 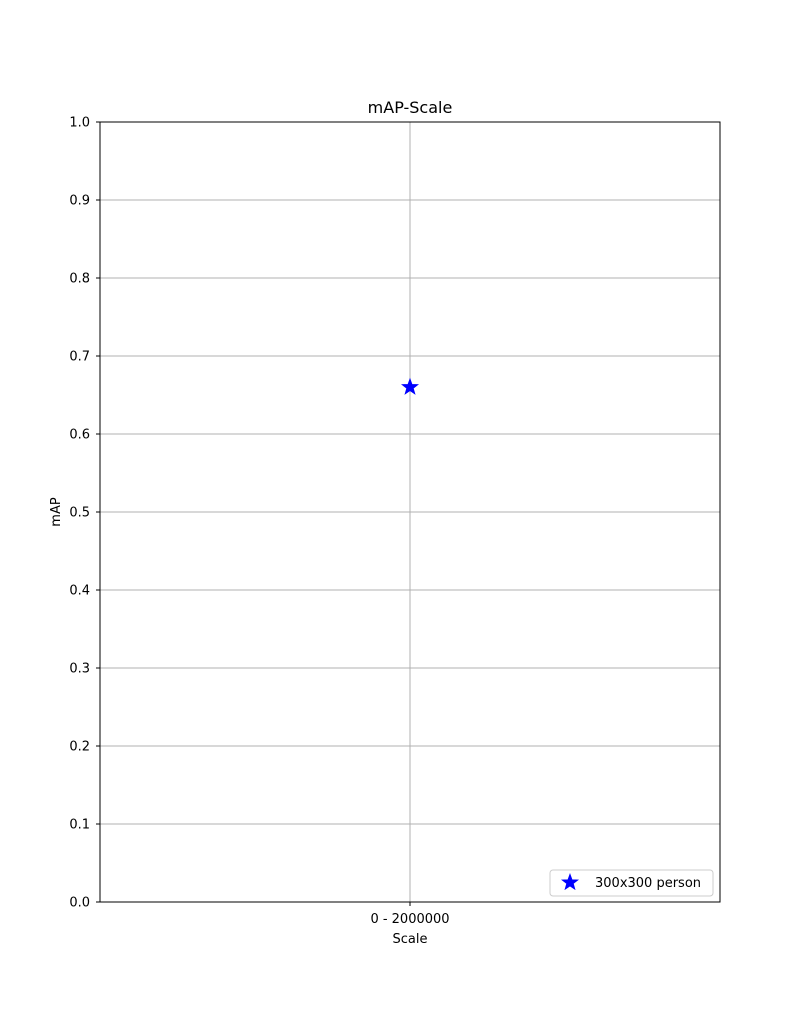 What do you see at coordinates (410, 107) in the screenshot?
I see `chart-title: mAP-Scale` at bounding box center [410, 107].